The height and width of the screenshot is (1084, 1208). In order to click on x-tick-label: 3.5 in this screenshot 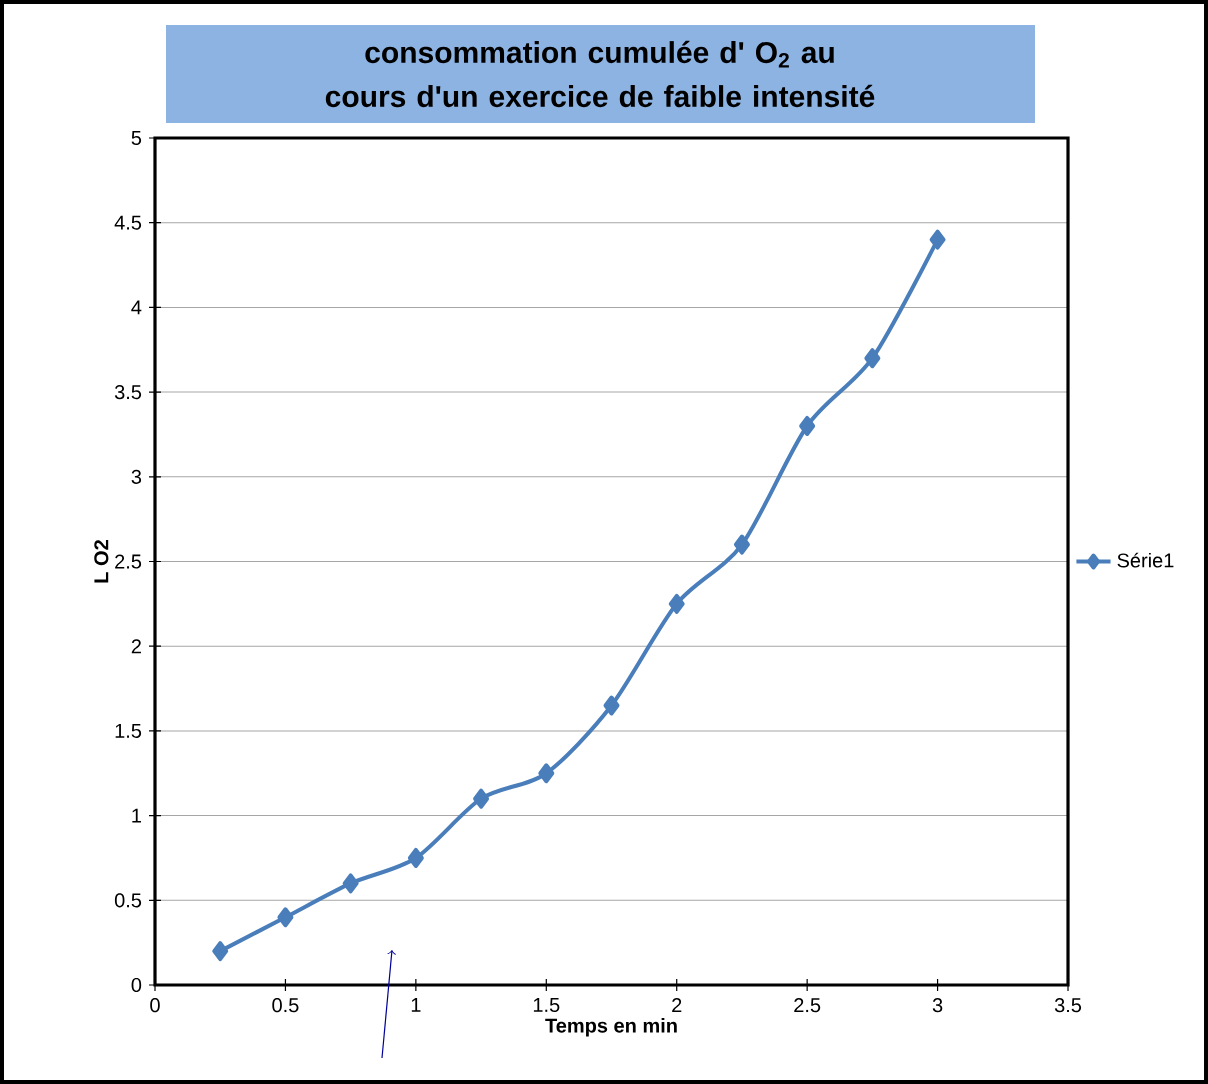, I will do `click(1068, 1005)`.